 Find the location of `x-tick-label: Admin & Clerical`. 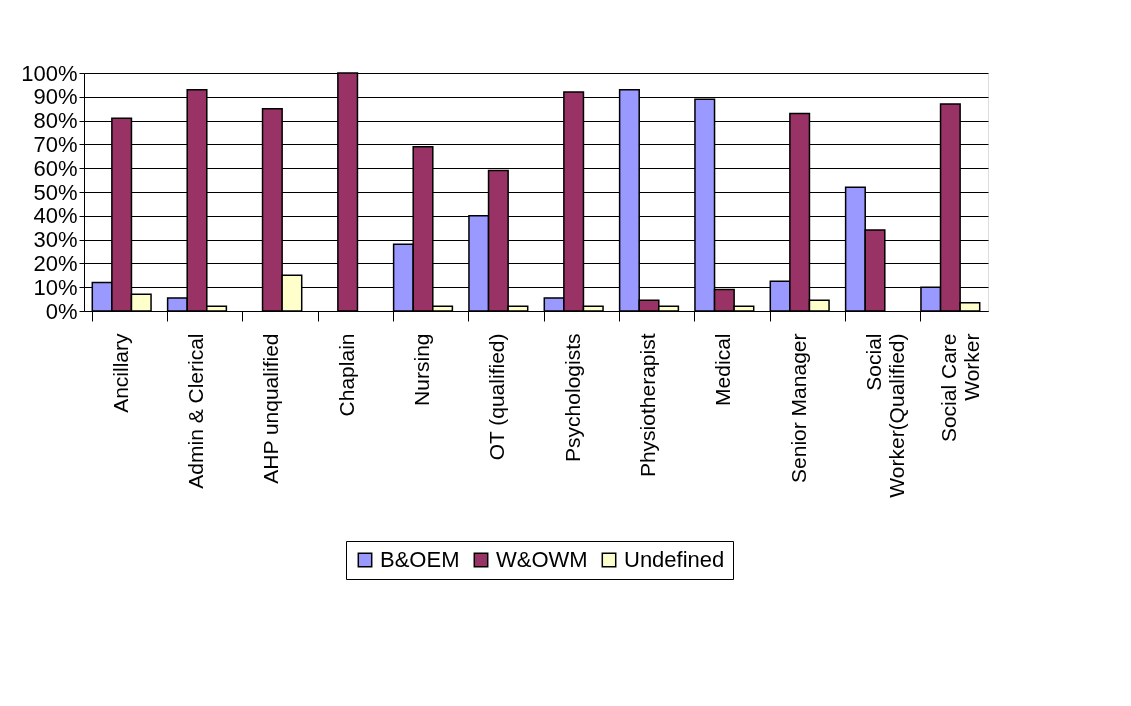

x-tick-label: Admin & Clerical is located at coordinates (195, 411).